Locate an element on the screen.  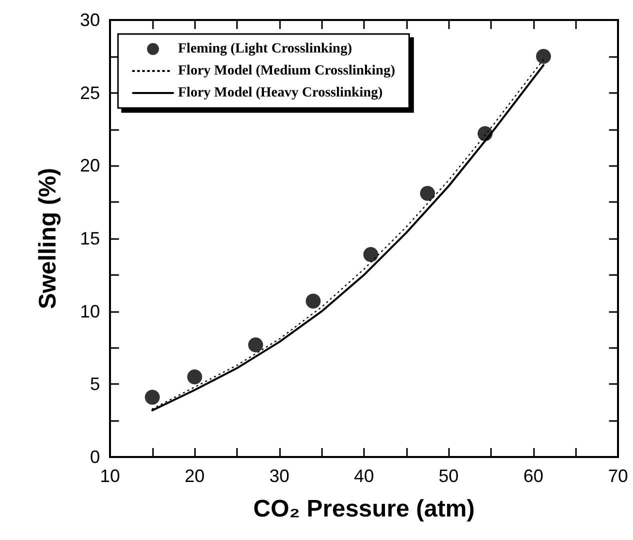
legend-label: Flory Model (Heavy Crosslinking) is located at coordinates (281, 93).